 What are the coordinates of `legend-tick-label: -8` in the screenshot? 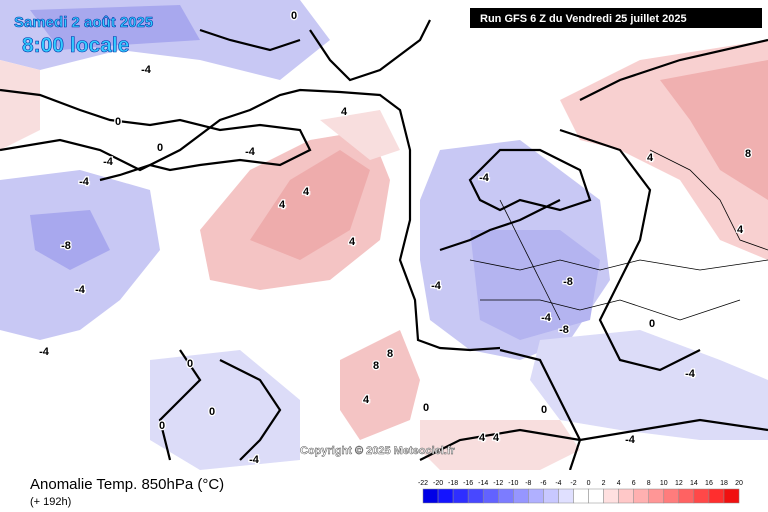 It's located at (528, 483).